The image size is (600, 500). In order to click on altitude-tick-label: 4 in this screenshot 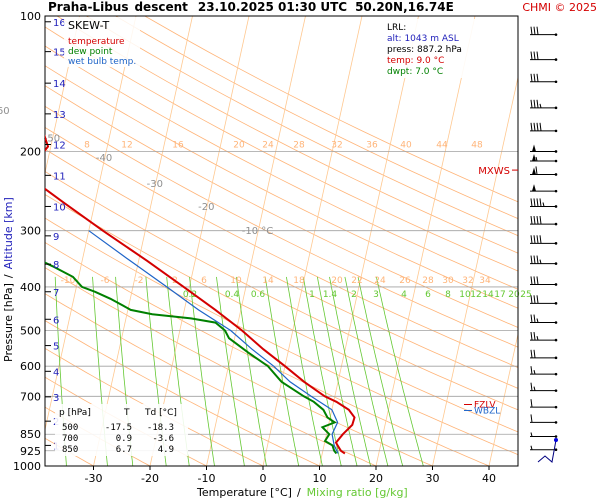, I will do `click(56, 372)`.